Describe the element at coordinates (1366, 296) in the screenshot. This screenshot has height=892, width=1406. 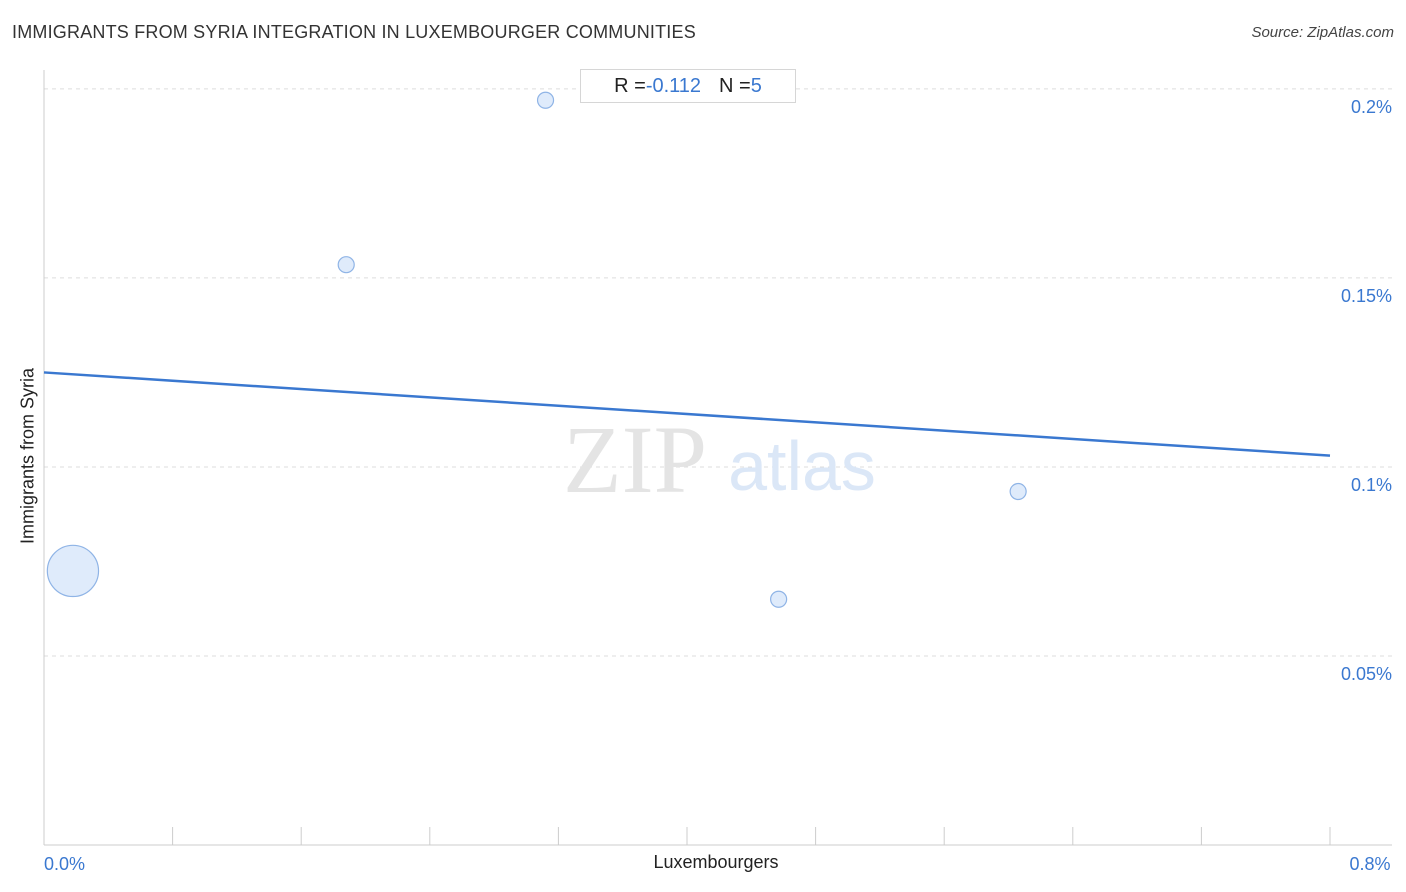
I see `y-tick-label-1: 0.15%` at that location.